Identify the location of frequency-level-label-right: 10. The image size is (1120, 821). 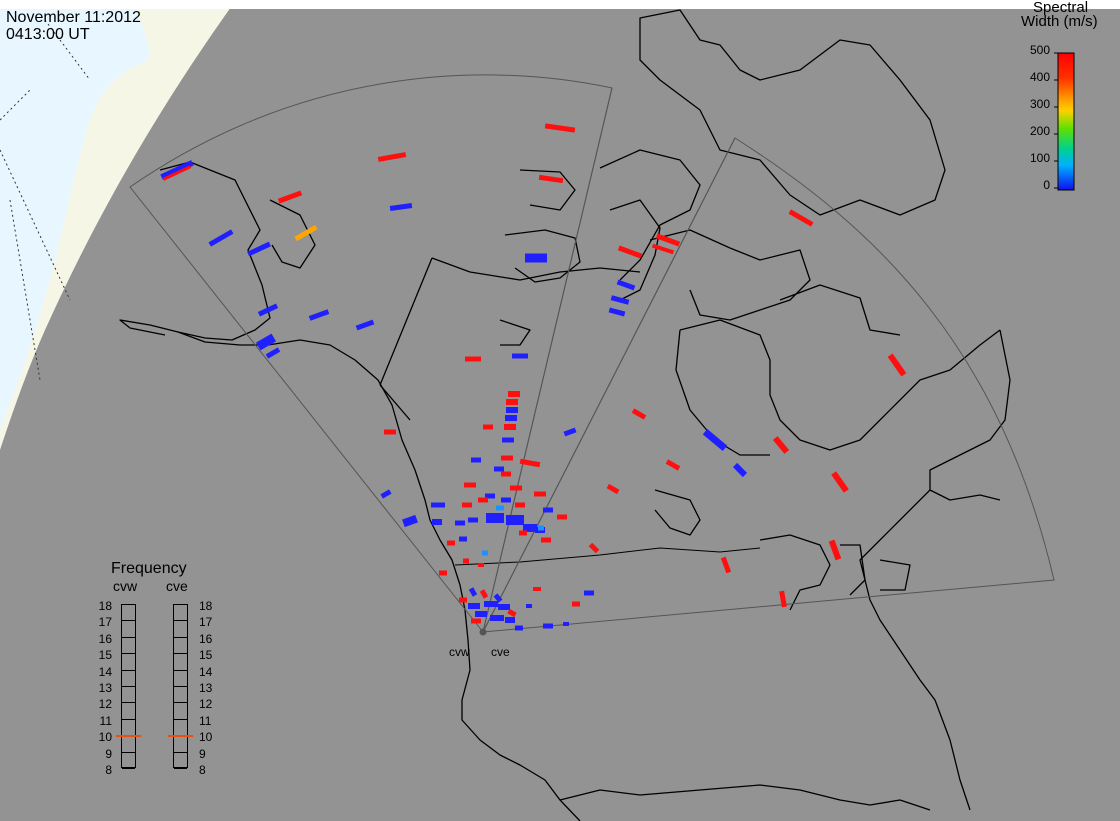
(206, 737).